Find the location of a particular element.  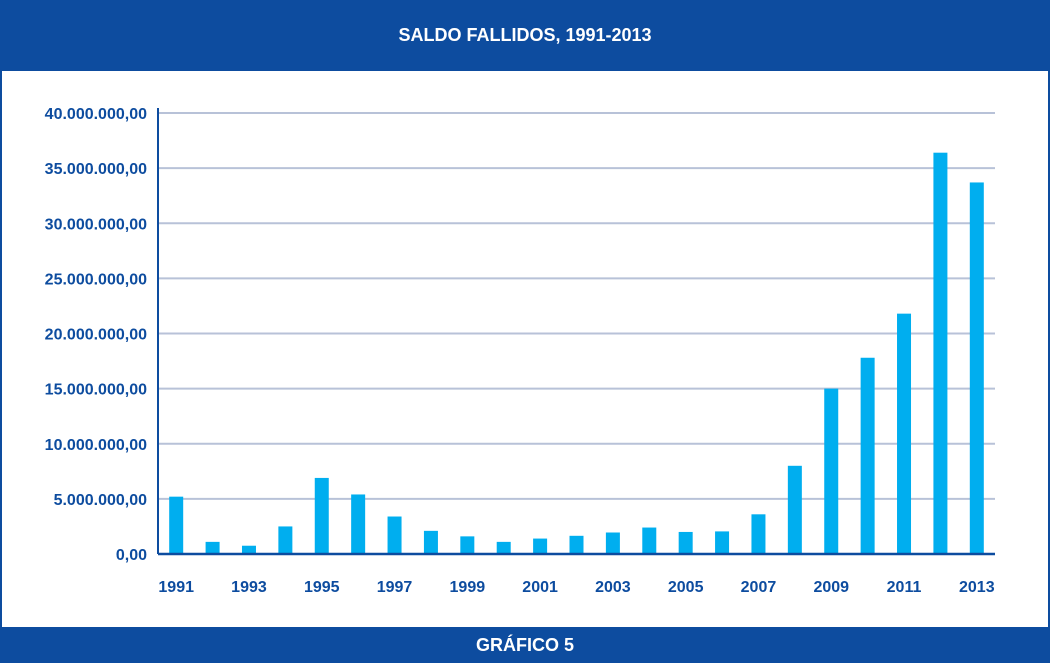

x-tick-label: 2007 is located at coordinates (759, 587).